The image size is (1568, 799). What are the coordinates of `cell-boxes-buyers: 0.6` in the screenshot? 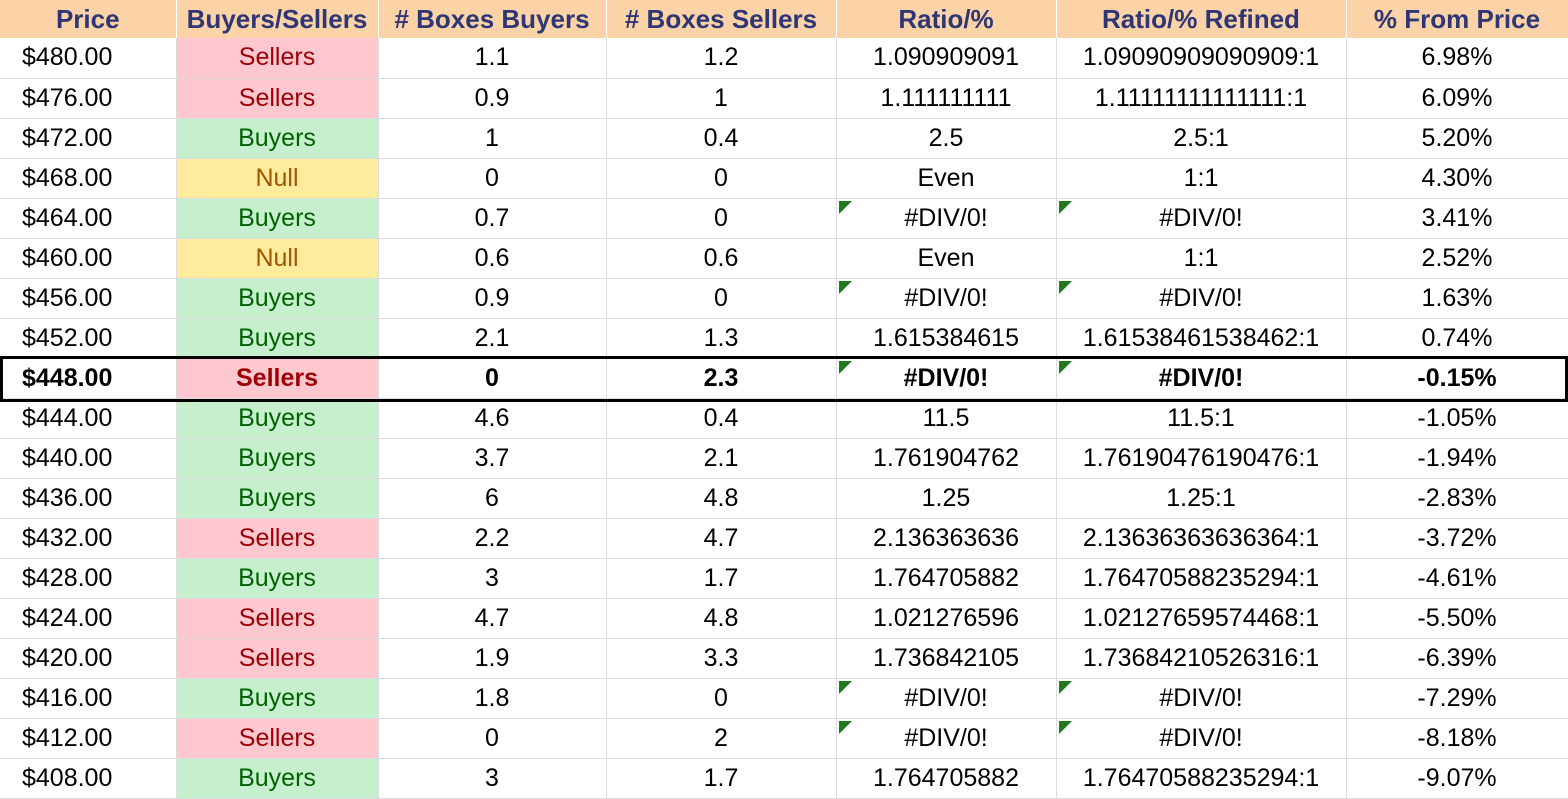 It's located at (492, 258).